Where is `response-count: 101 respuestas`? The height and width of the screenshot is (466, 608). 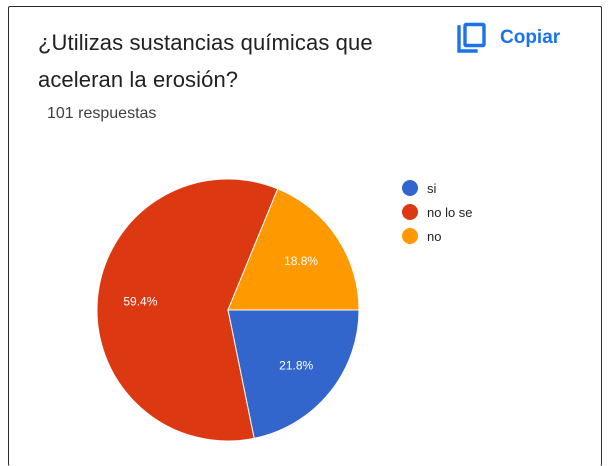 response-count: 101 respuestas is located at coordinates (102, 113).